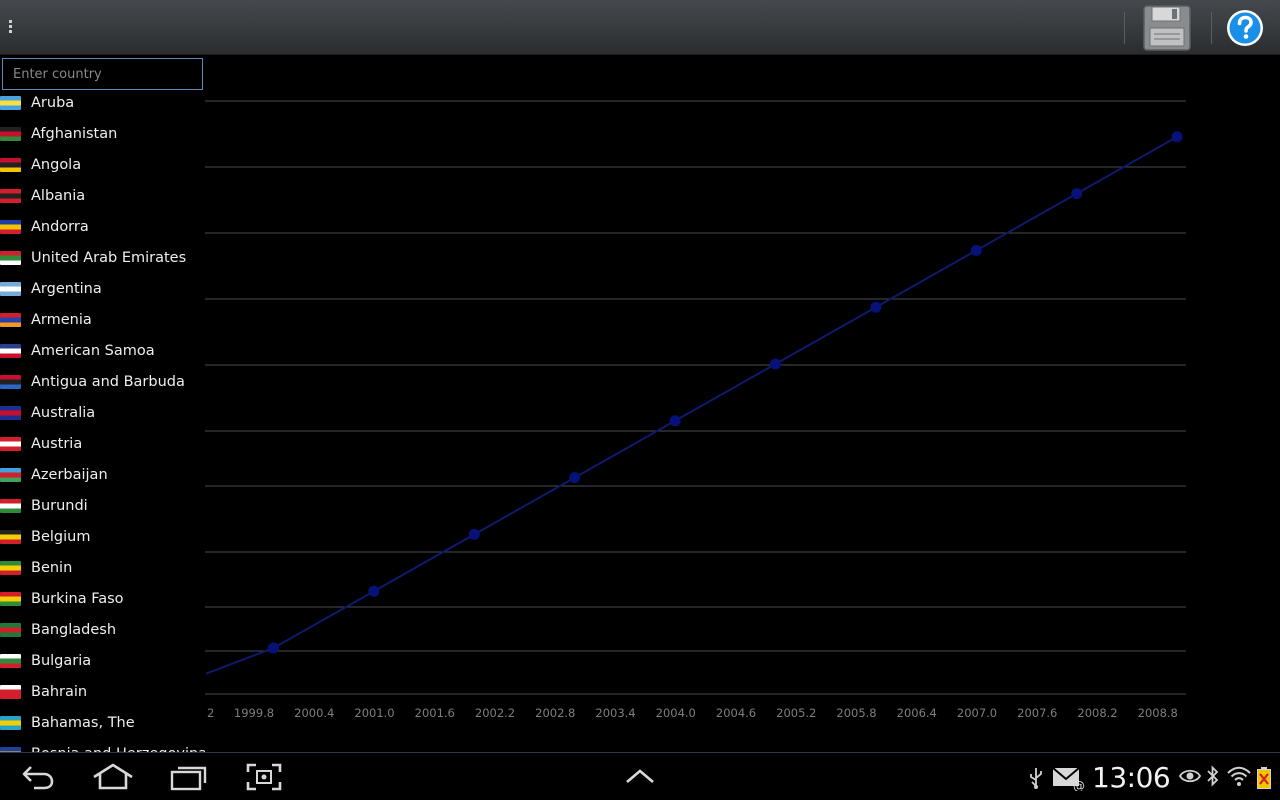  What do you see at coordinates (102, 74) in the screenshot?
I see `country-search-input` at bounding box center [102, 74].